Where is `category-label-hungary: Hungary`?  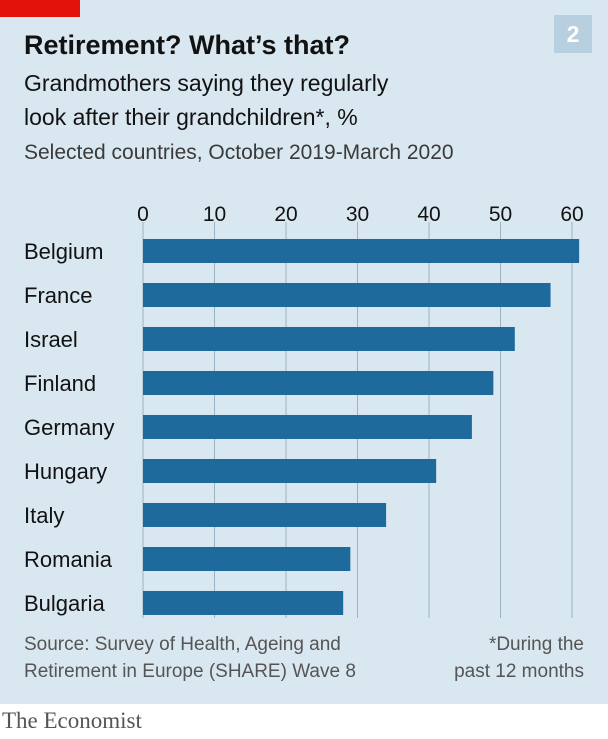
category-label-hungary: Hungary is located at coordinates (65, 471).